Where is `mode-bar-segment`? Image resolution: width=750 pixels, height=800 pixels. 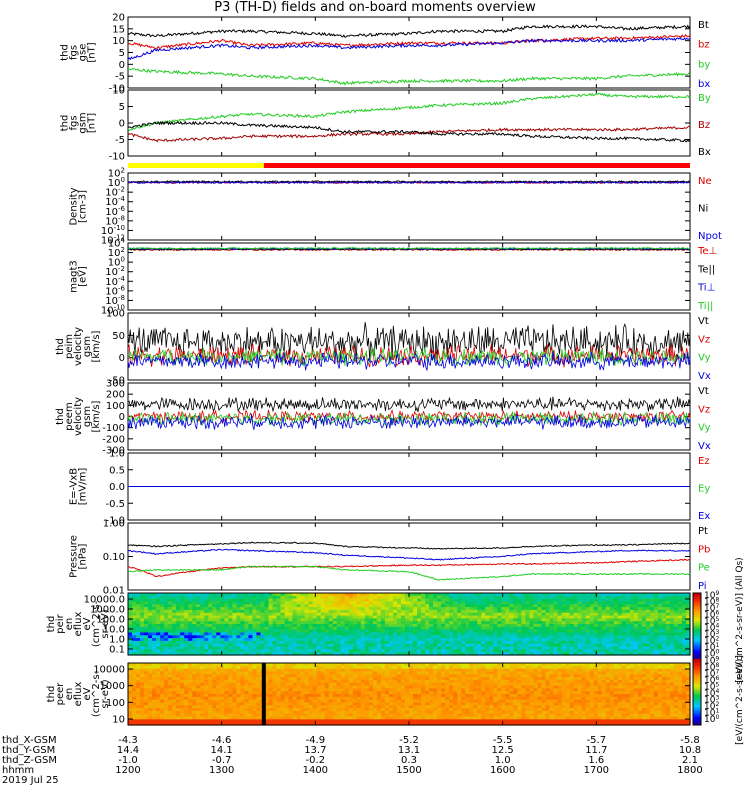
mode-bar-segment is located at coordinates (196, 165).